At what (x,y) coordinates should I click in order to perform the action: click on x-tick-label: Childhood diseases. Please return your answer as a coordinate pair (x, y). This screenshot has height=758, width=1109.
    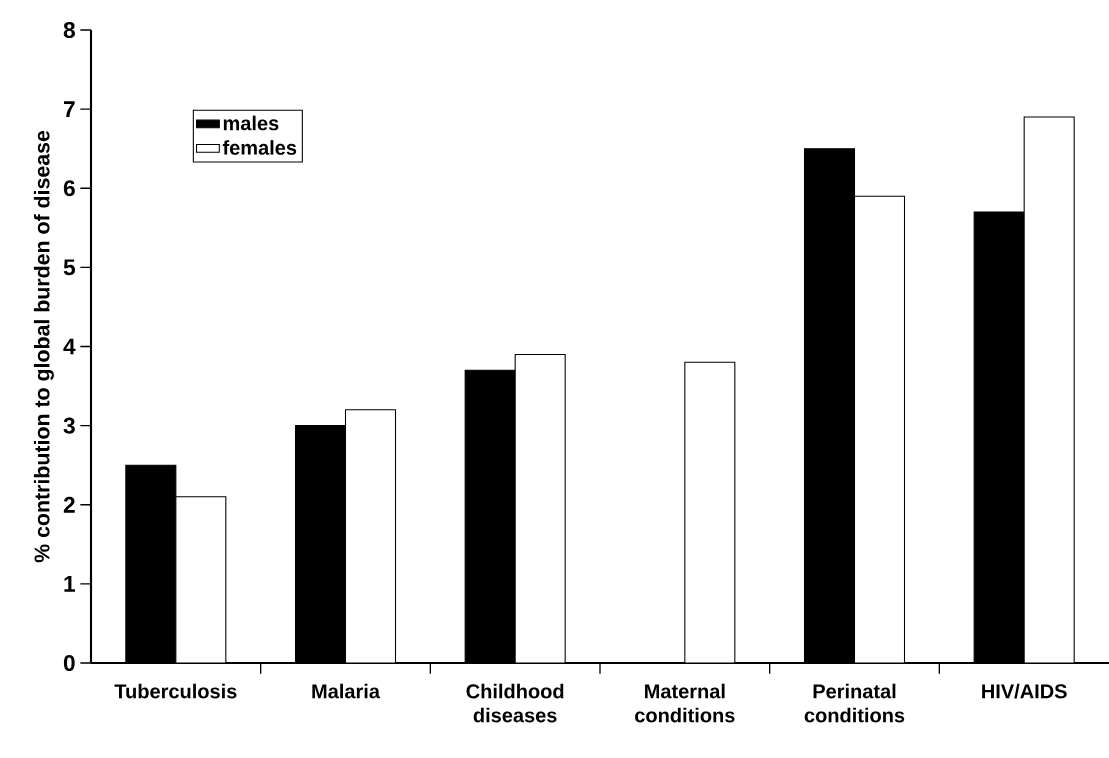
    Looking at the image, I should click on (515, 703).